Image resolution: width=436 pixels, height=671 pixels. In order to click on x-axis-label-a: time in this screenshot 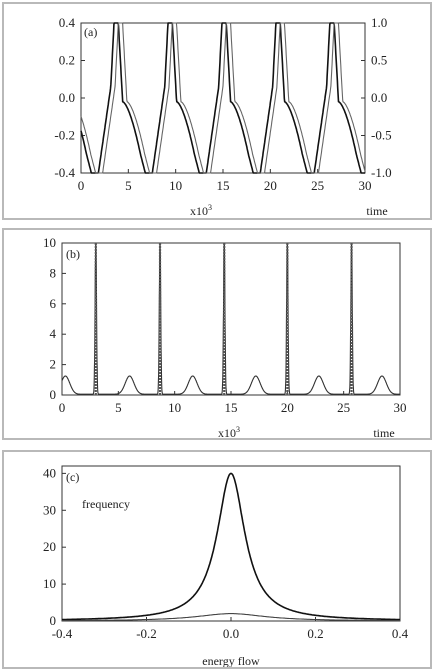, I will do `click(376, 211)`.